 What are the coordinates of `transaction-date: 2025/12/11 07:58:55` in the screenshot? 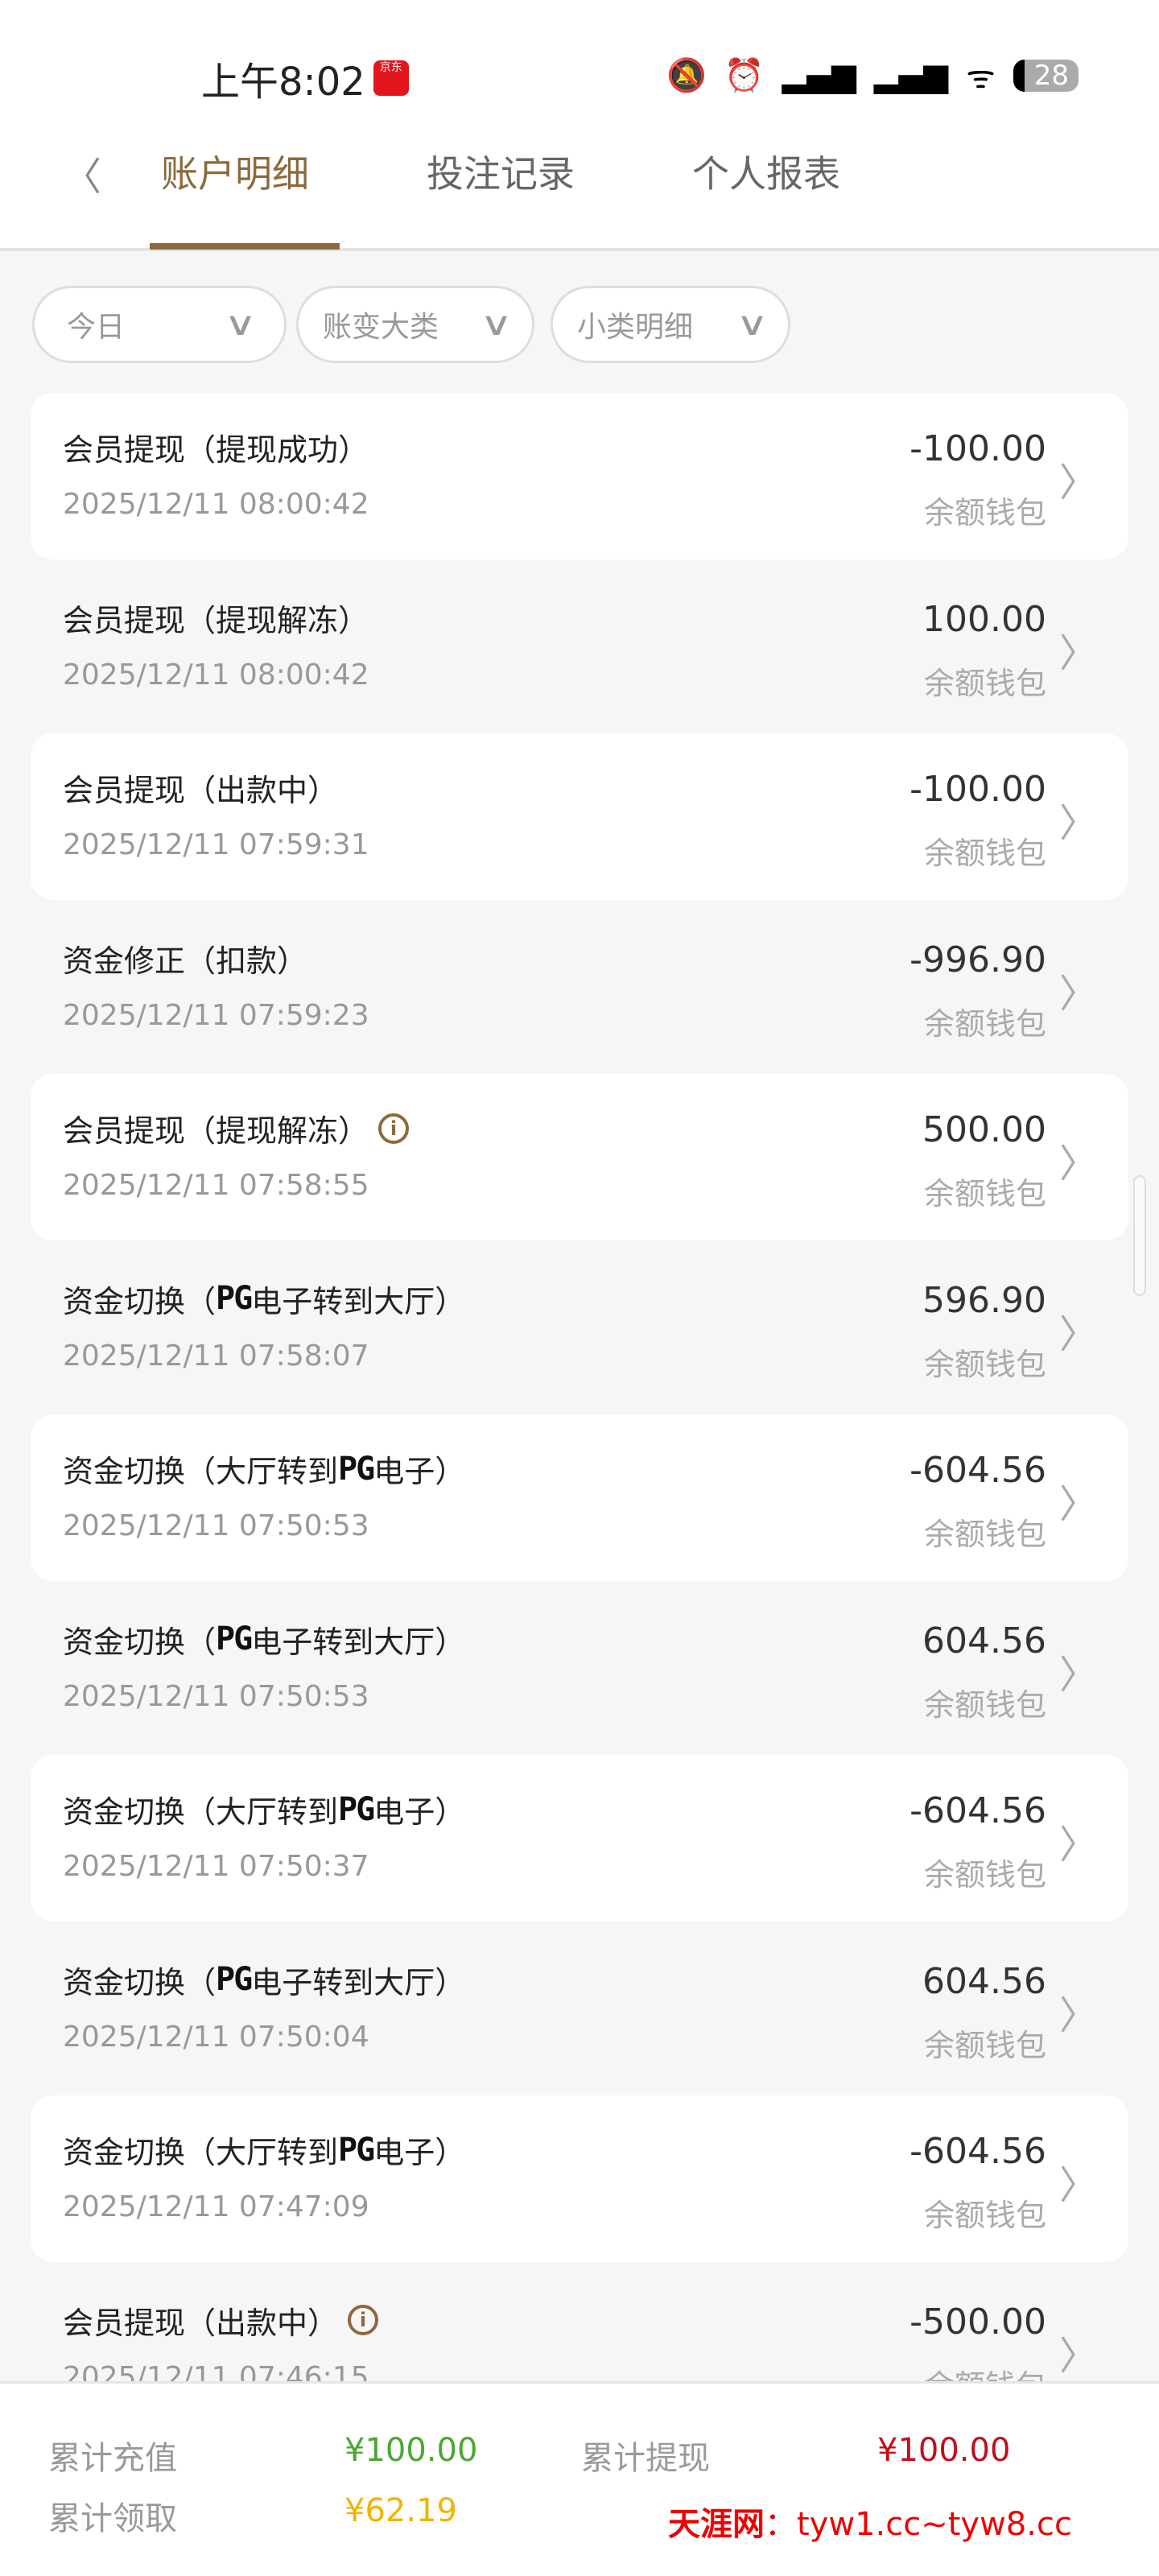 It's located at (216, 1185).